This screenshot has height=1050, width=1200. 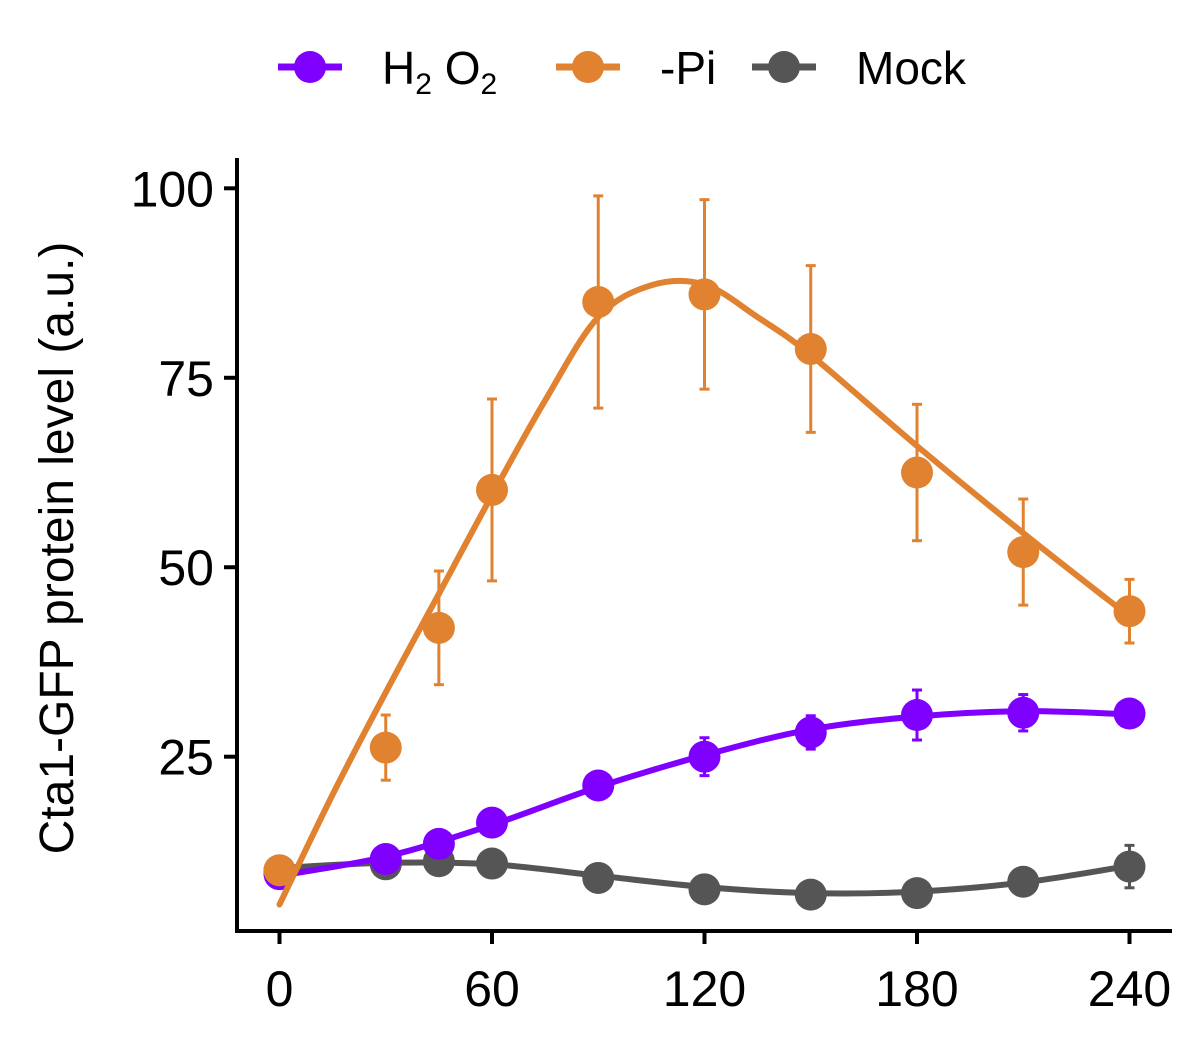 What do you see at coordinates (186, 379) in the screenshot?
I see `y-tick-label: 75` at bounding box center [186, 379].